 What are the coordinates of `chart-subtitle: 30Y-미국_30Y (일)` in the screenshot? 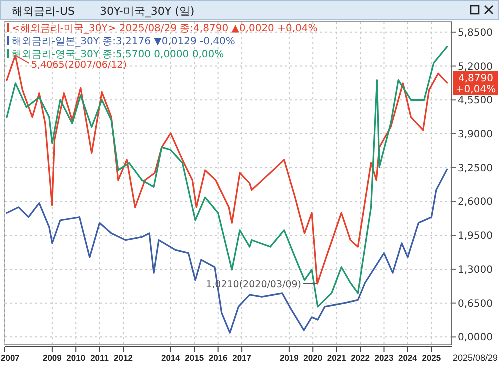 It's located at (147, 11).